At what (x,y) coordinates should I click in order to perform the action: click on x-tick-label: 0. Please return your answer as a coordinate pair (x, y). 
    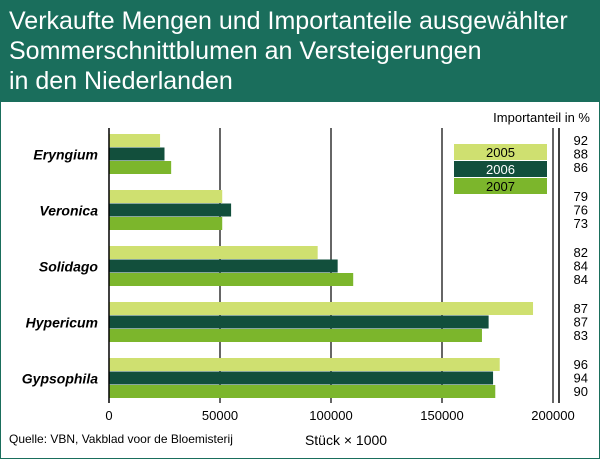
    Looking at the image, I should click on (108, 415).